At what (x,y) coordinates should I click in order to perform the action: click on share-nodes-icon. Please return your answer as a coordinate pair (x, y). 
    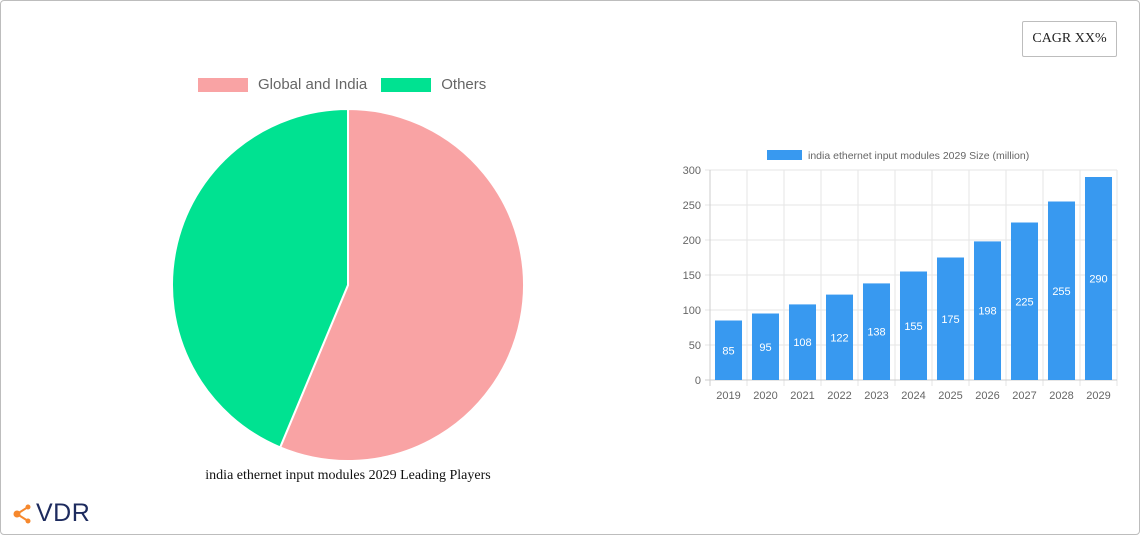
    Looking at the image, I should click on (22, 513).